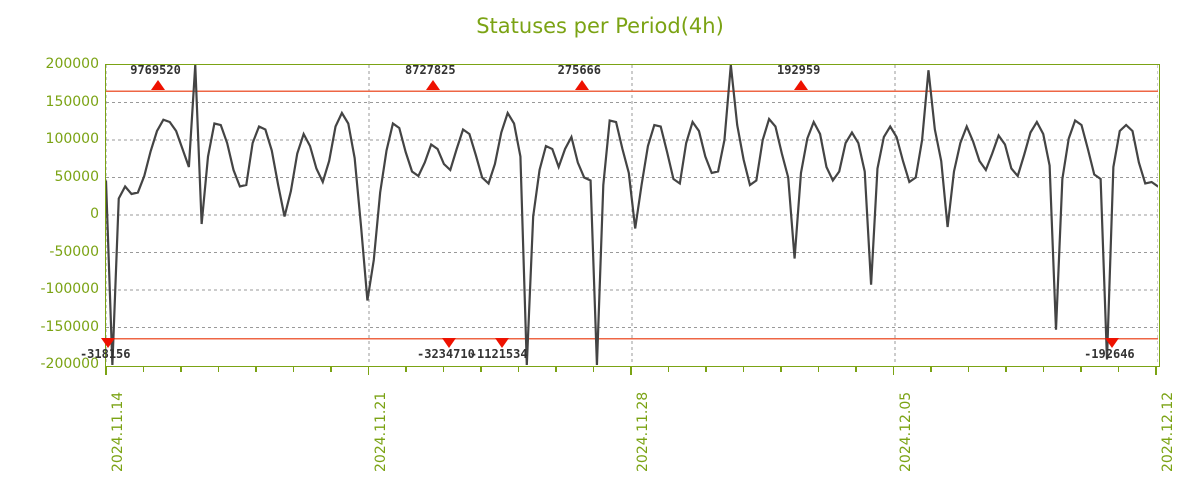 This screenshot has height=500, width=1200. Describe the element at coordinates (72, 101) in the screenshot. I see `y-axis-tick-label: 150000` at that location.